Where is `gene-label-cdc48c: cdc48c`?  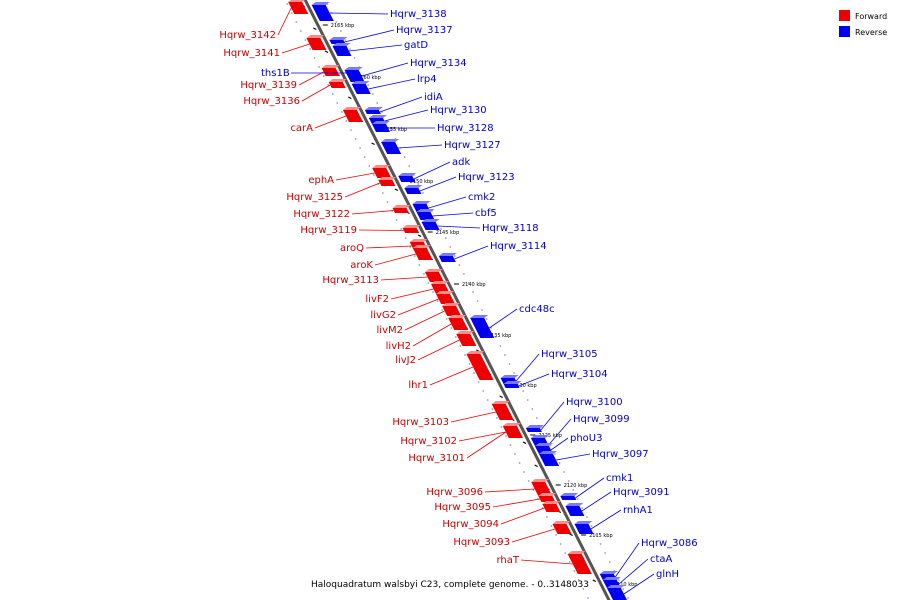
gene-label-cdc48c: cdc48c is located at coordinates (537, 309).